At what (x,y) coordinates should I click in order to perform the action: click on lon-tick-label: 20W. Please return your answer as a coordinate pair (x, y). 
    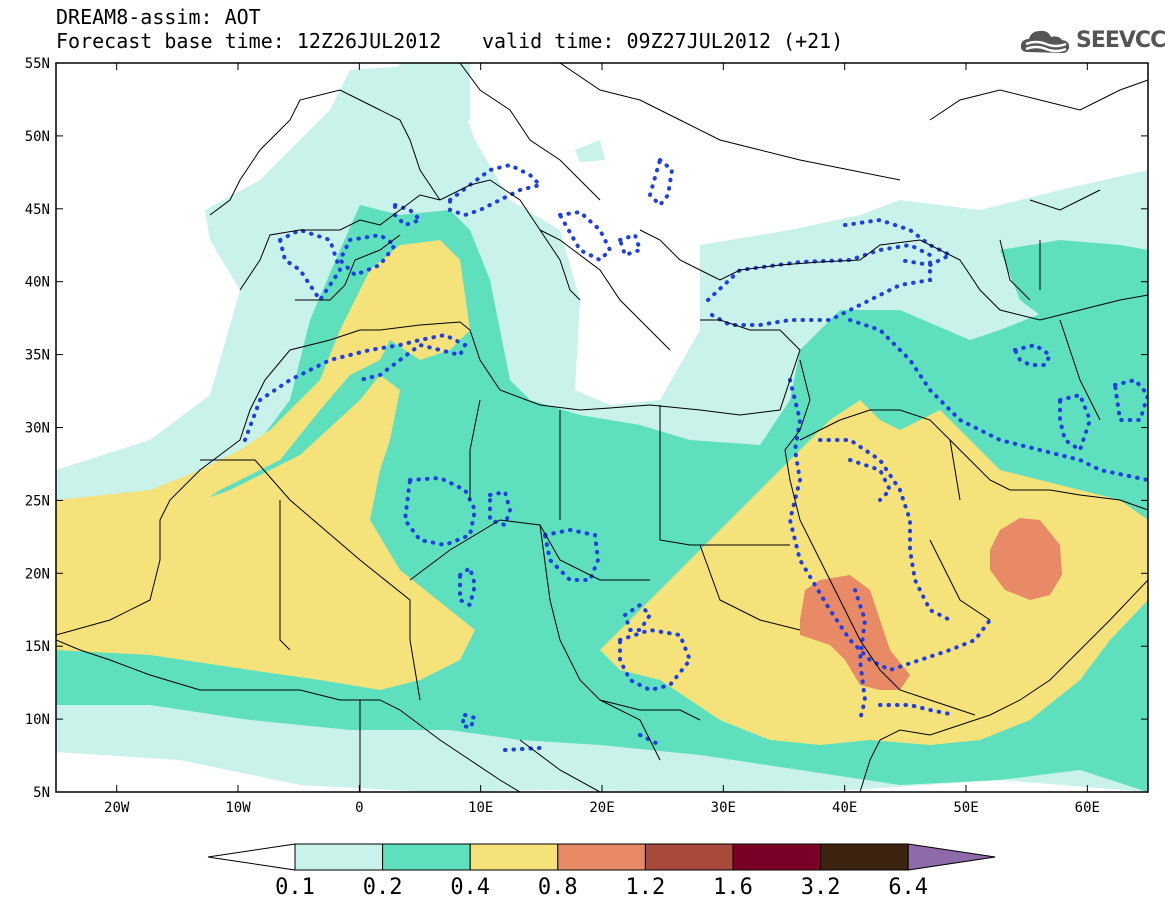
    Looking at the image, I should click on (117, 808).